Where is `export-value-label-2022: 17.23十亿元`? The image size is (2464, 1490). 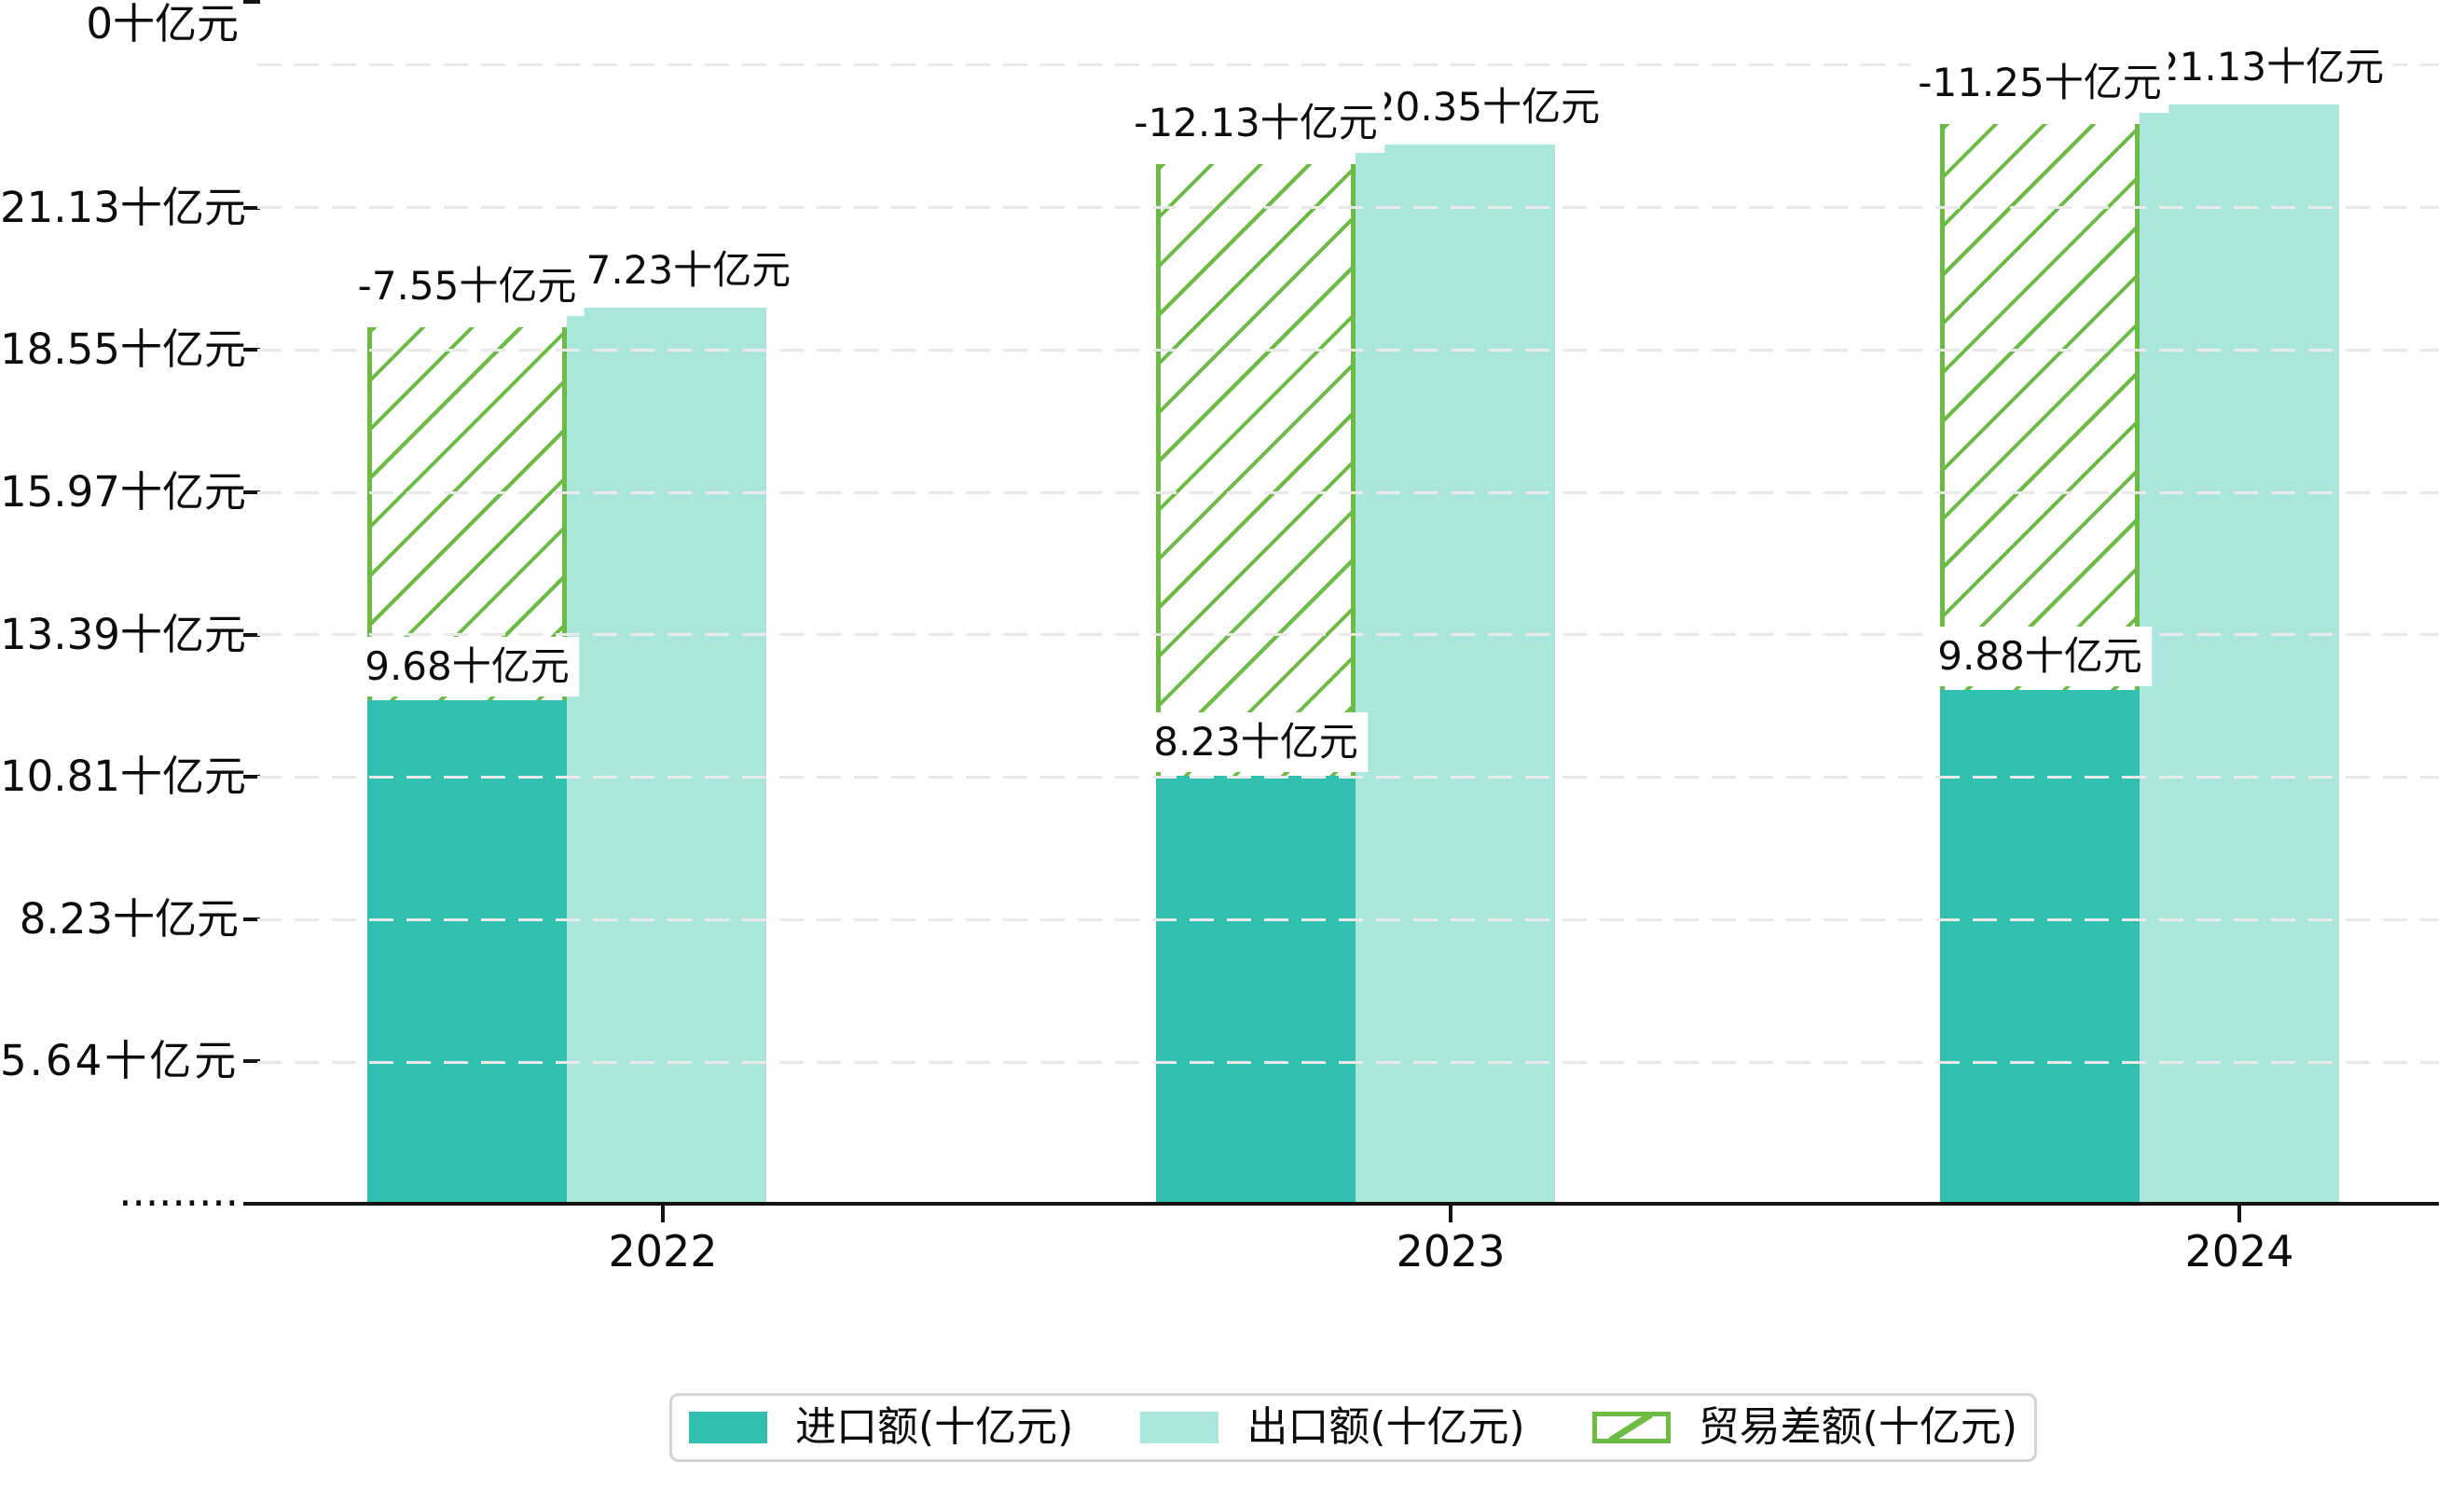
export-value-label-2022: 17.23十亿元 is located at coordinates (676, 270).